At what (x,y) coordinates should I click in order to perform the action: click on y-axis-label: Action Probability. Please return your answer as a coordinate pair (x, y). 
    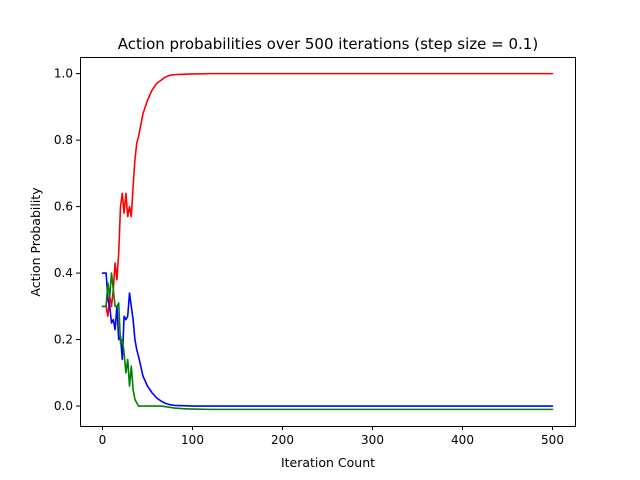
    Looking at the image, I should click on (35, 242).